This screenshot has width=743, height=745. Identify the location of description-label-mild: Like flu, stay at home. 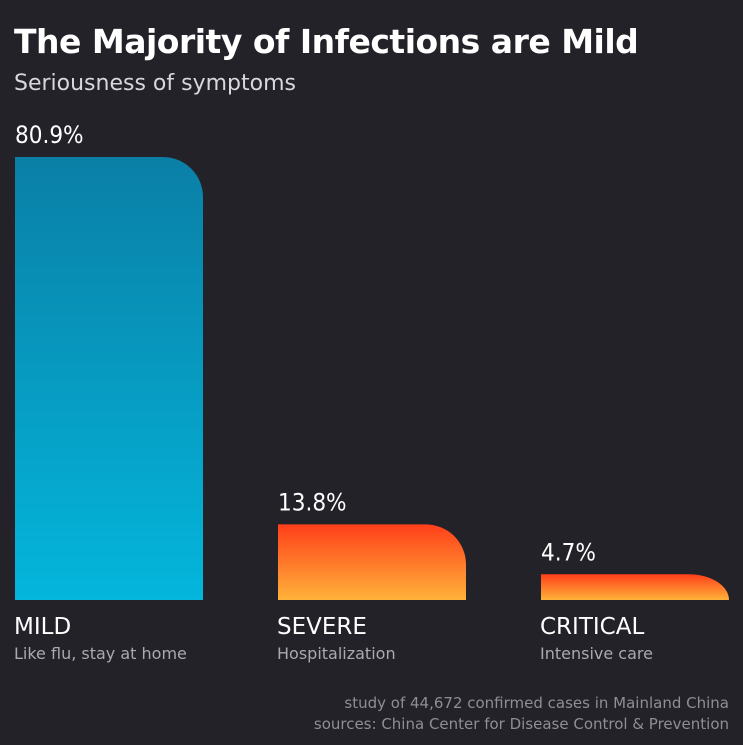
(100, 653).